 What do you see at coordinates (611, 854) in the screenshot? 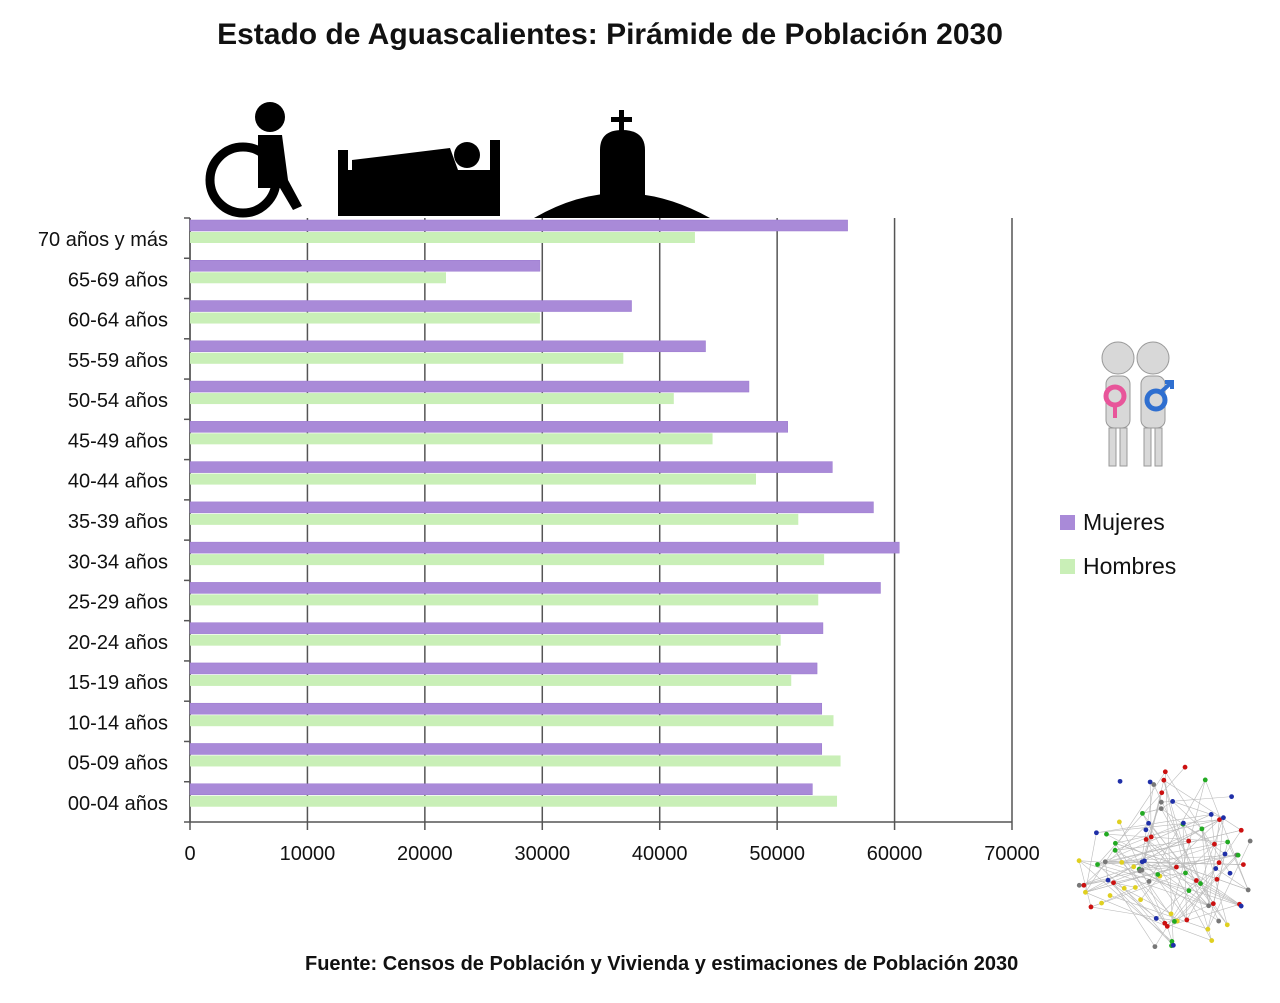
I see `x-tick-labels: 0 10000 20000 30000 40000 50000 60000 70000` at bounding box center [611, 854].